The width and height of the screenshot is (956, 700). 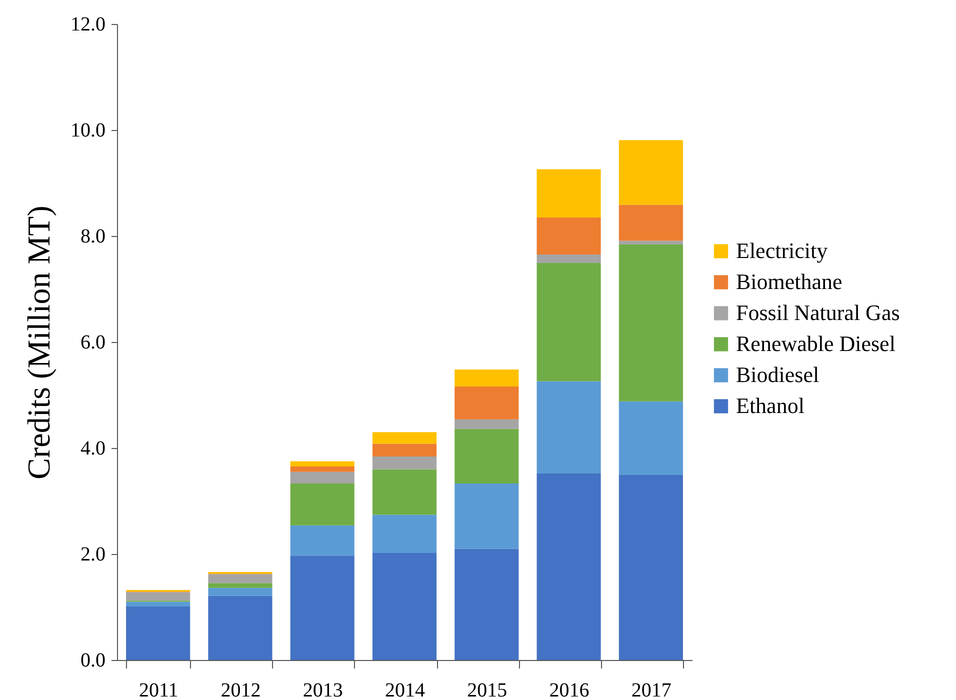 I want to click on x-tick-label: 2015, so click(x=487, y=690).